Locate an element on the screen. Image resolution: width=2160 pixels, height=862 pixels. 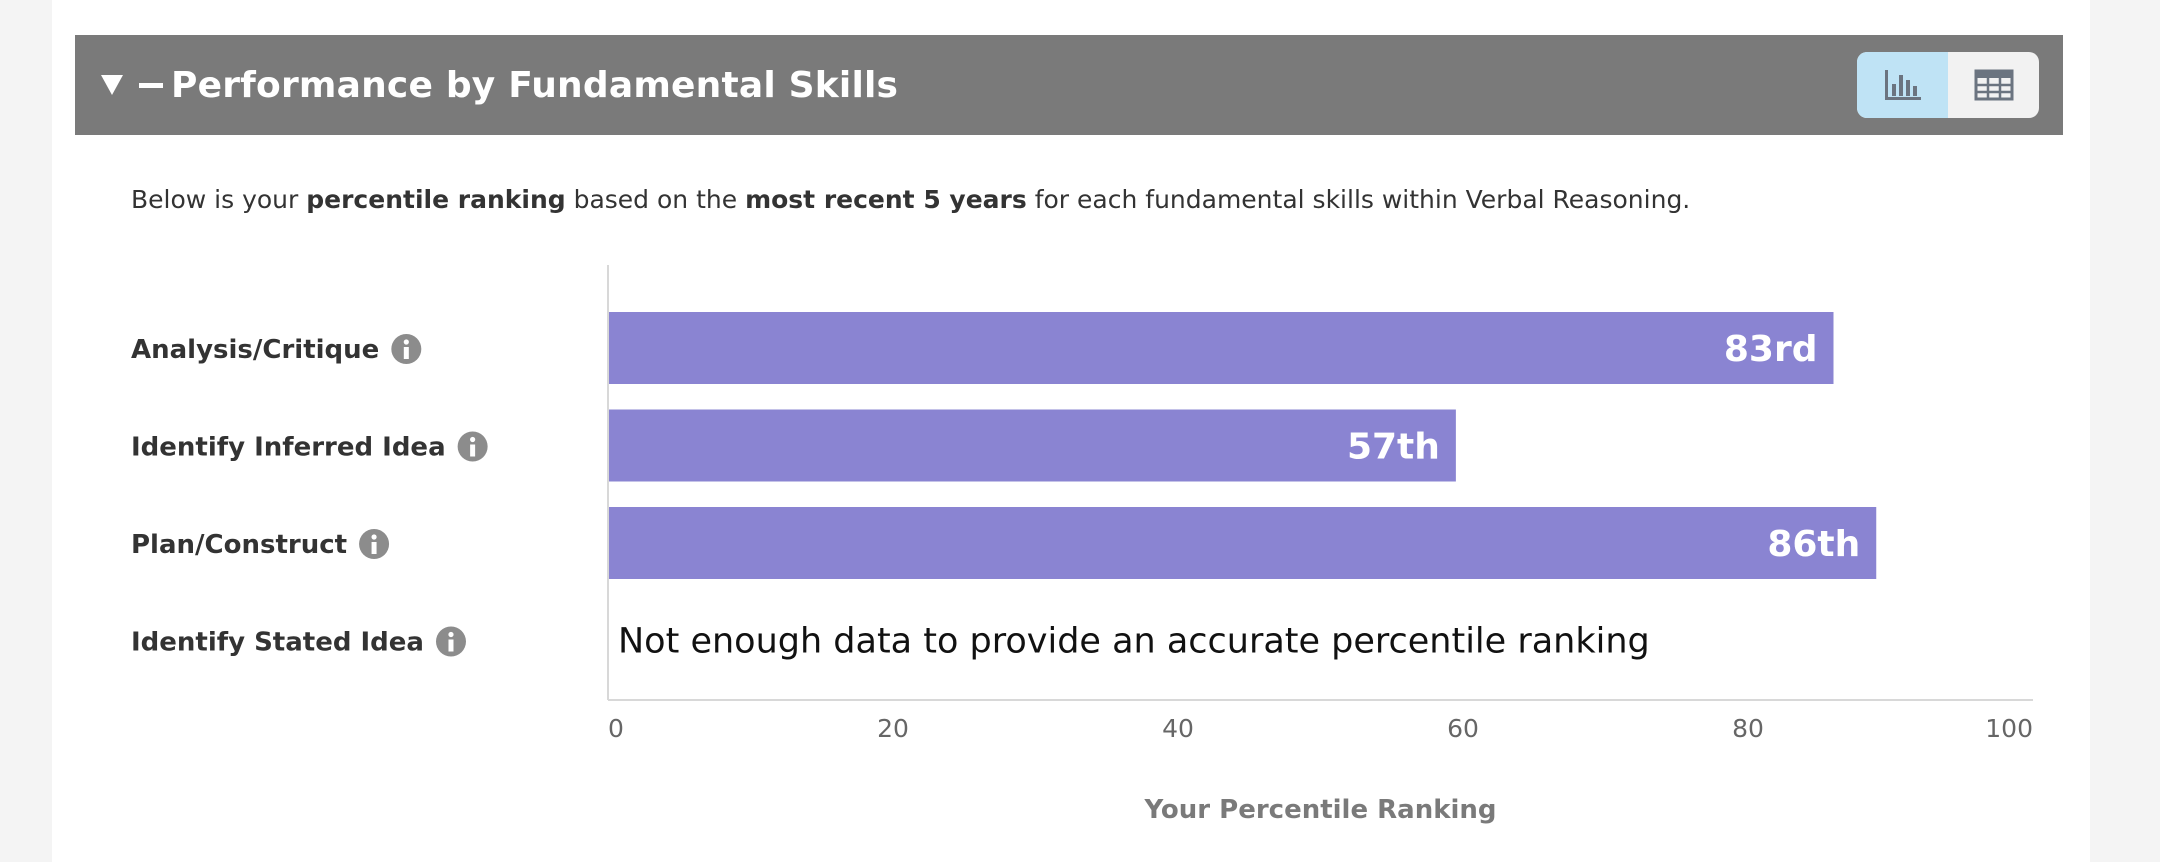
intro-bold-years: most recent 5 years is located at coordinates (886, 199).